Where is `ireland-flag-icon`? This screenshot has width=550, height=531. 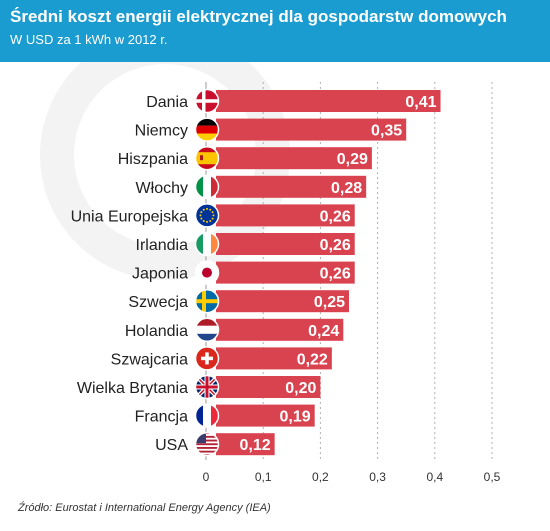 ireland-flag-icon is located at coordinates (207, 244).